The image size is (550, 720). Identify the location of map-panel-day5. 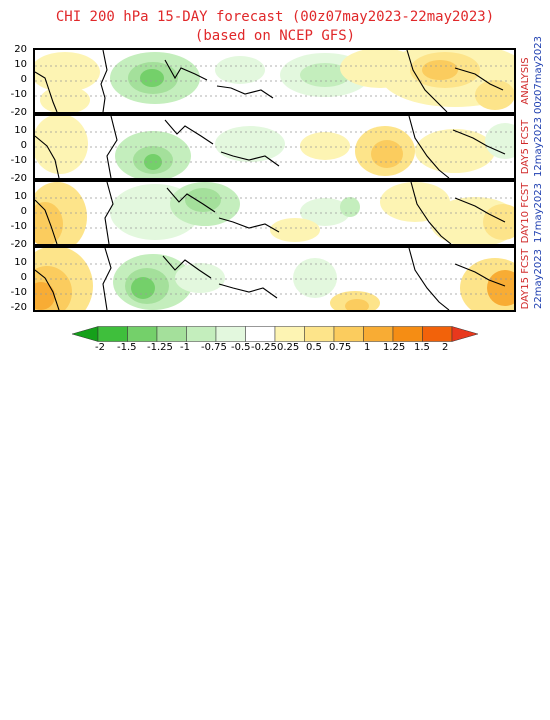
(274, 147).